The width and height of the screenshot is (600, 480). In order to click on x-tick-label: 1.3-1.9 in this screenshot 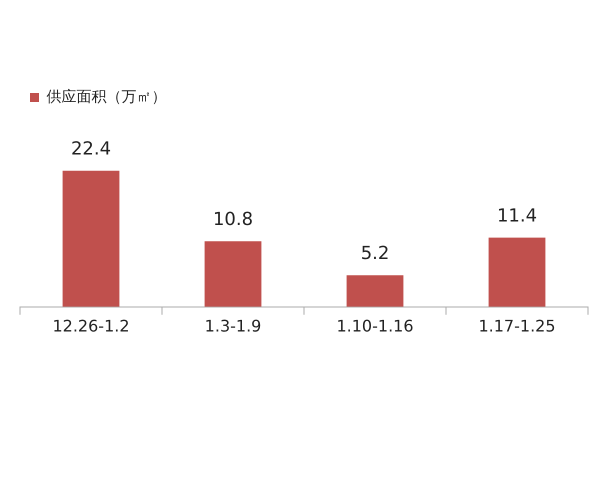, I will do `click(233, 326)`.